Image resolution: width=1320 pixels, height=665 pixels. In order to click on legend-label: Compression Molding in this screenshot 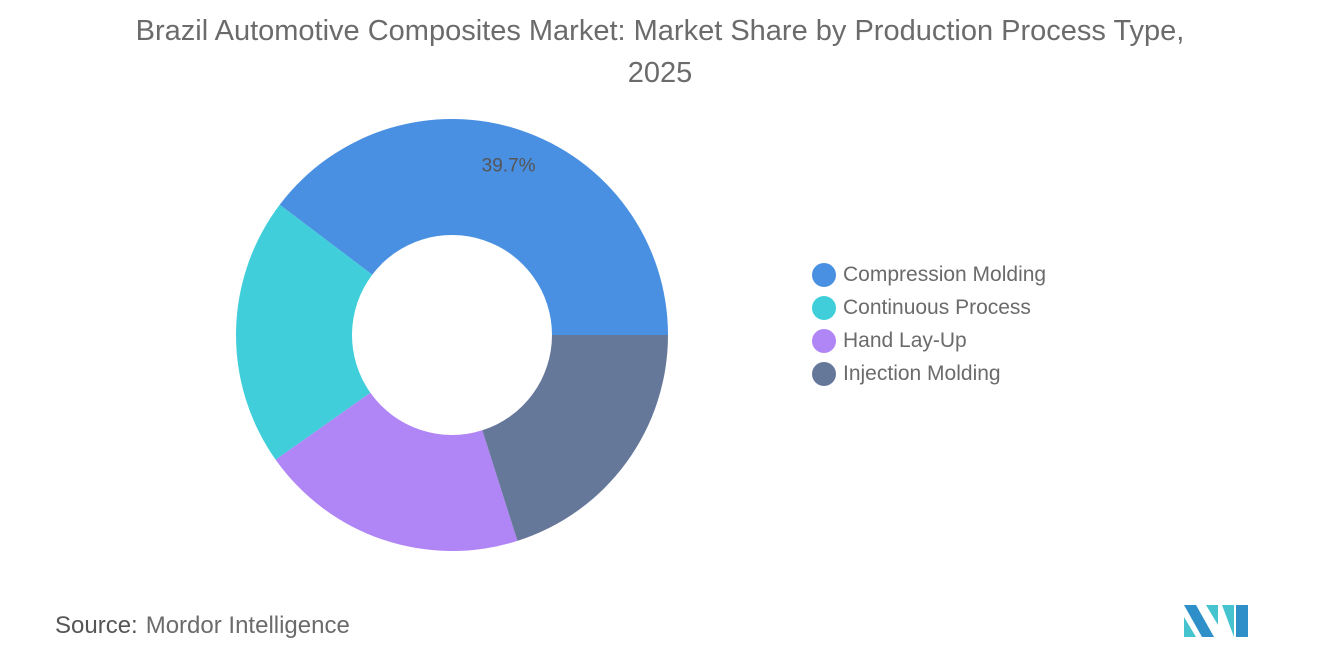, I will do `click(945, 274)`.